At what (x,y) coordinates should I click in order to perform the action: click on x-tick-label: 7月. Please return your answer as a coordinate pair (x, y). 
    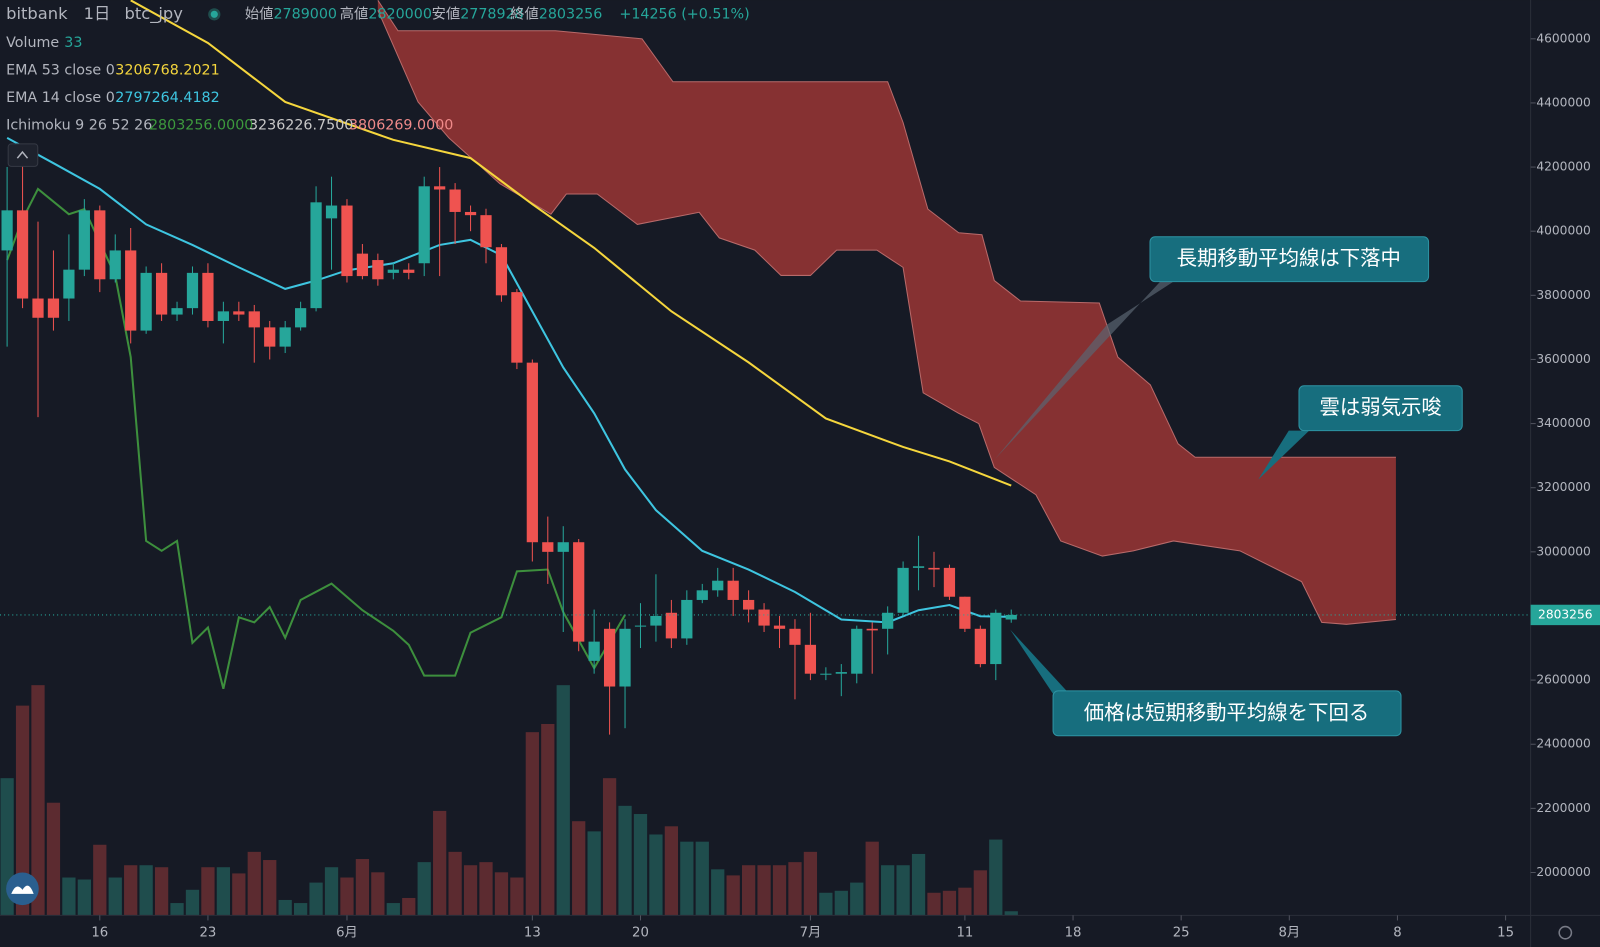
    Looking at the image, I should click on (811, 933).